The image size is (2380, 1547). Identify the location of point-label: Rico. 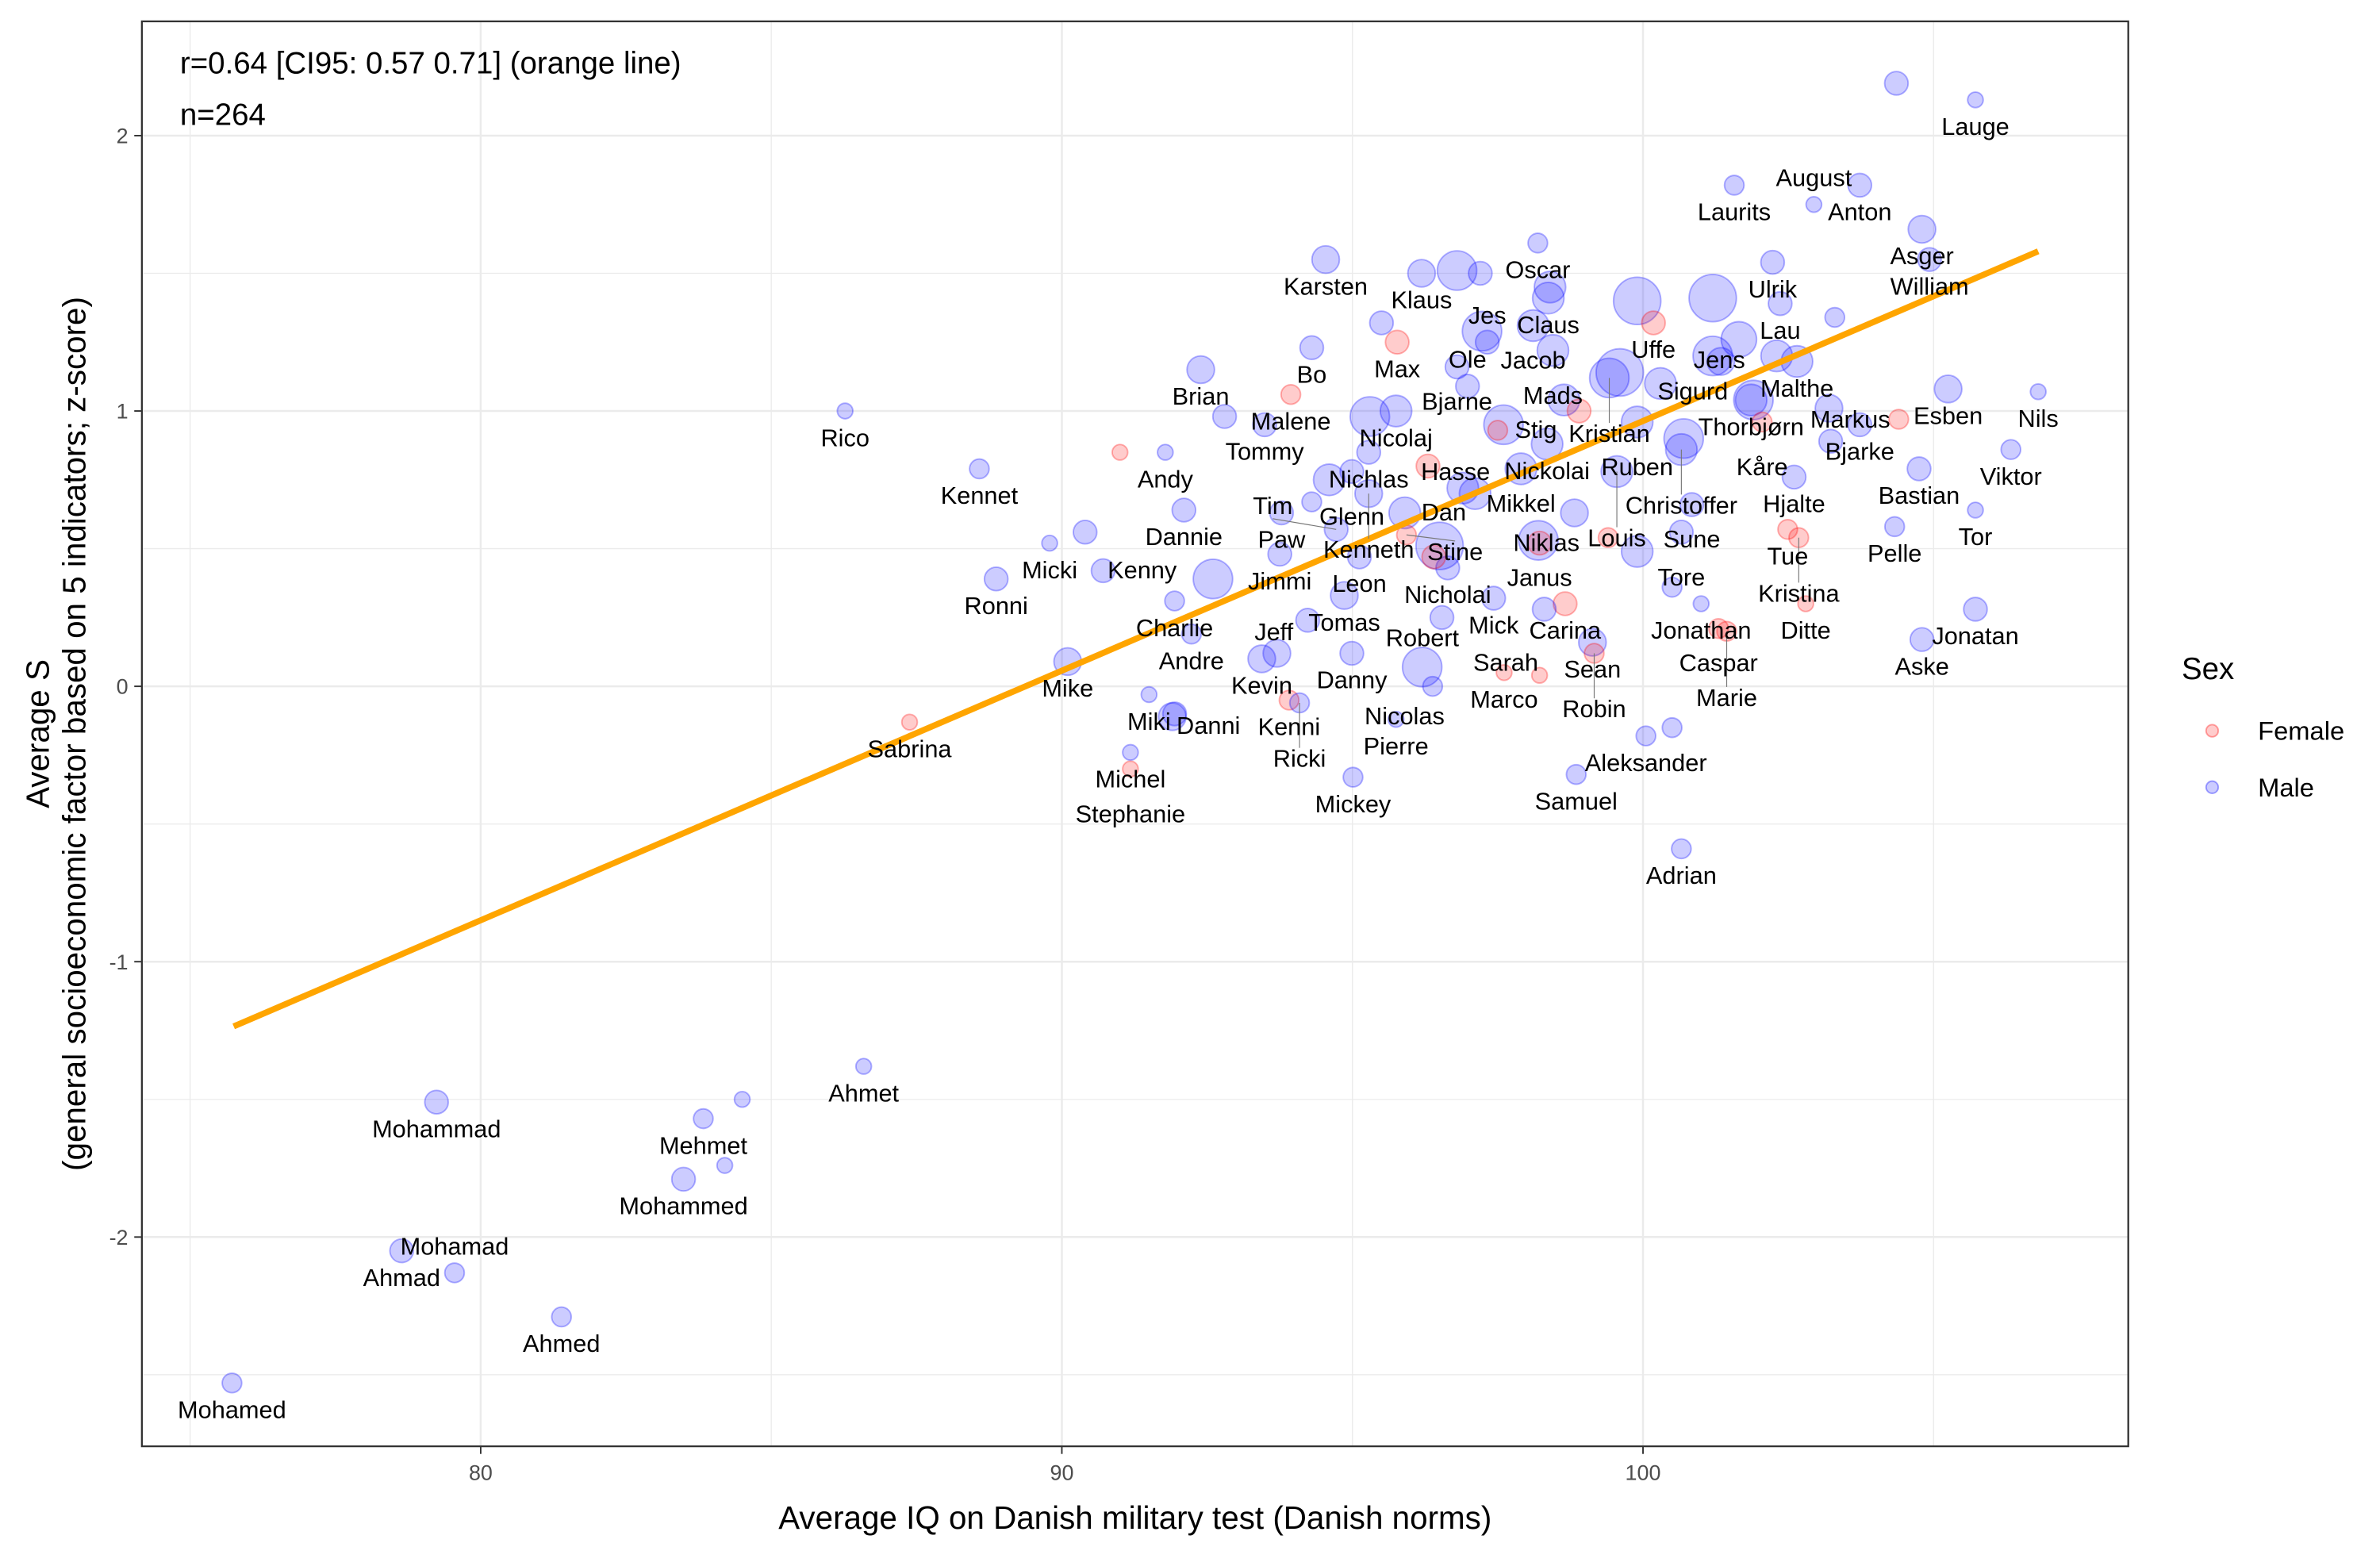
(844, 437).